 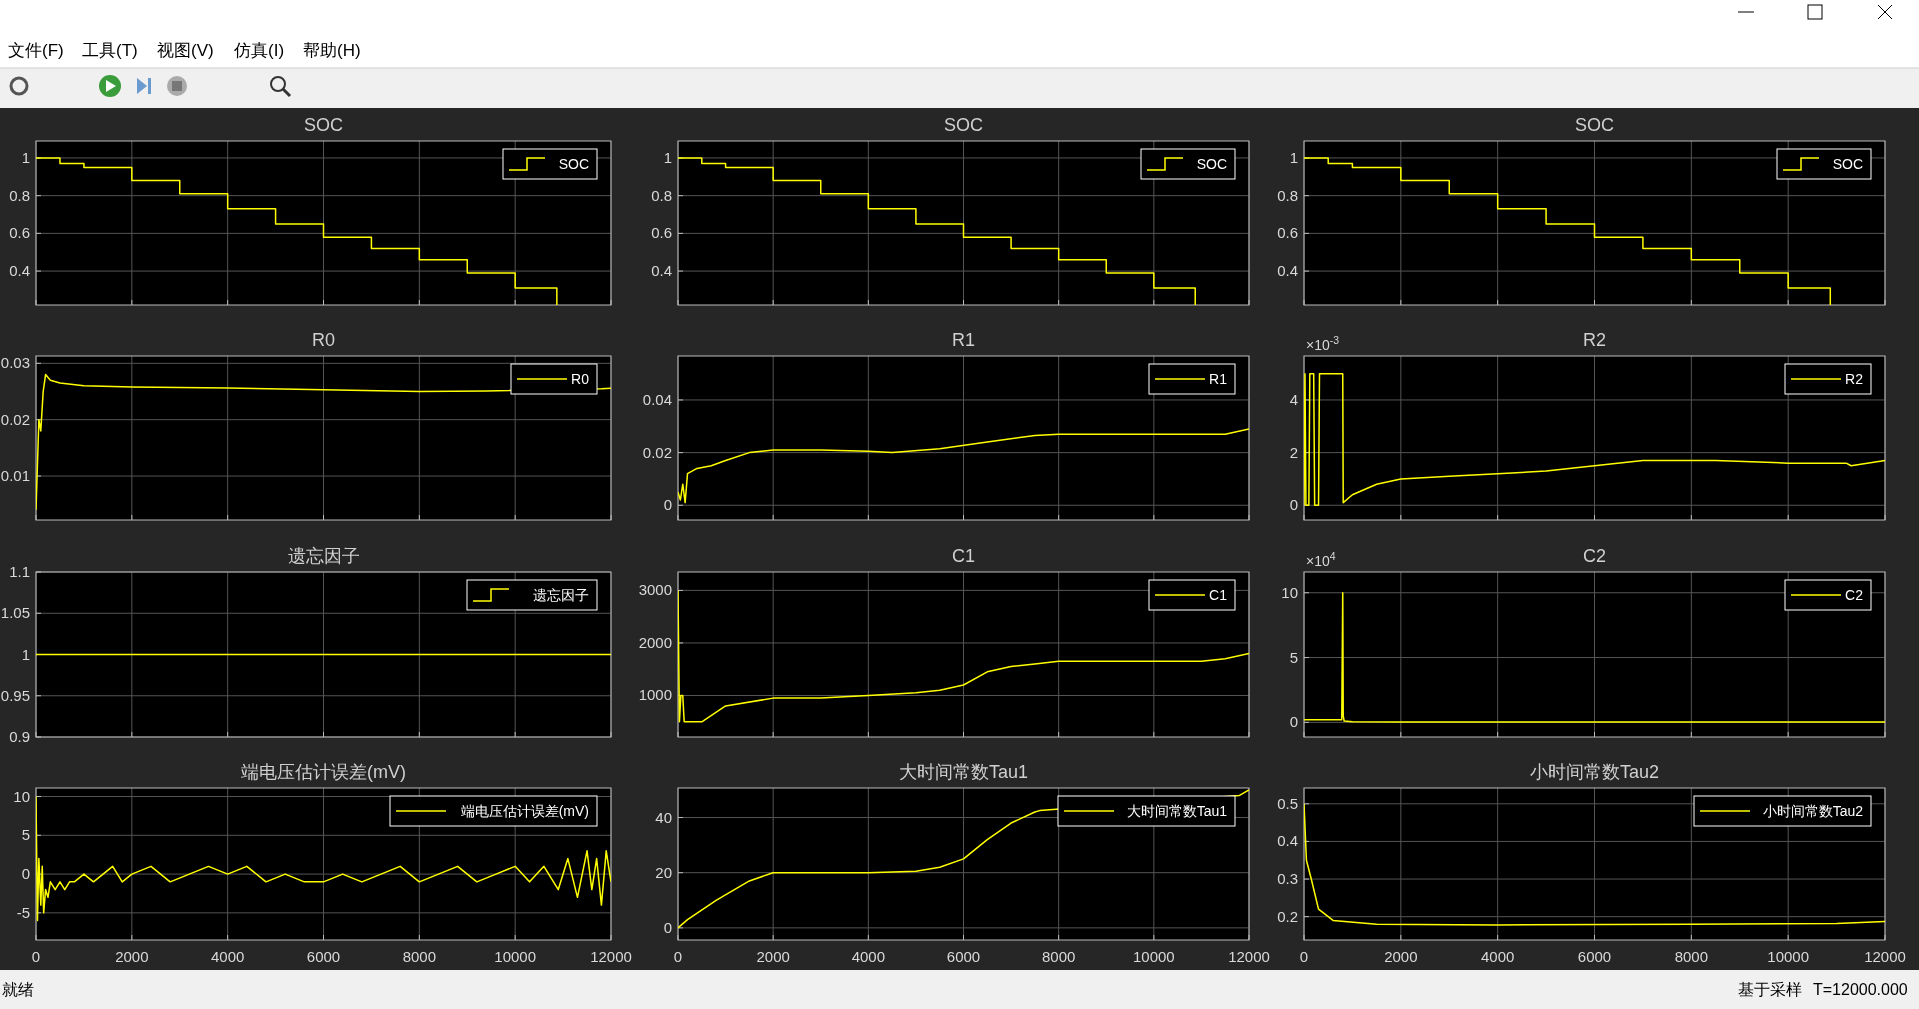 What do you see at coordinates (655, 695) in the screenshot?
I see `y-tick-label: 1000` at bounding box center [655, 695].